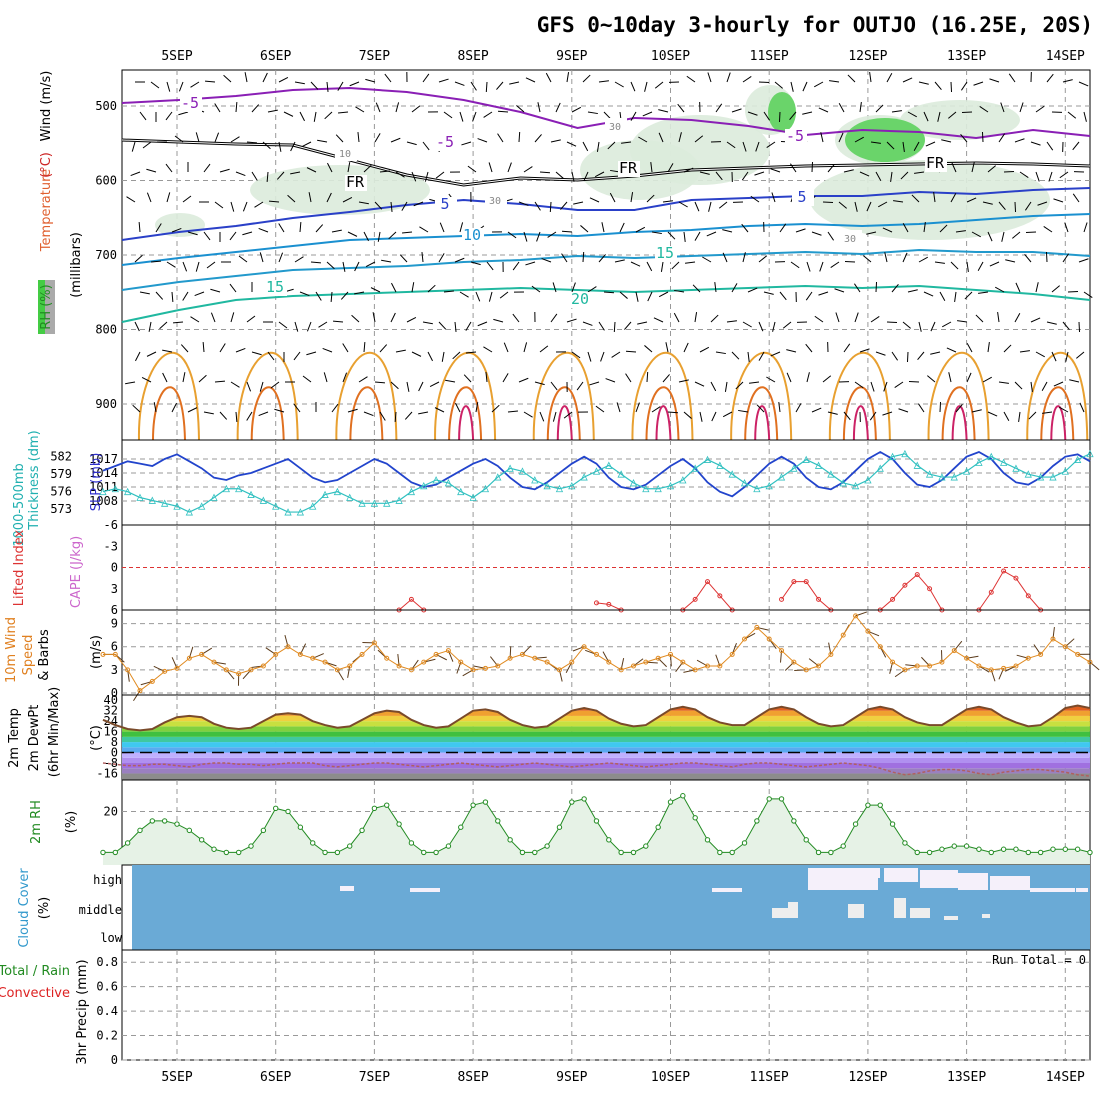 This screenshot has width=1100, height=1100. I want to click on lifted-index-panel: -6 -3 0 3 6 Lifted Index CAPE (J/kg), so click(551, 567).